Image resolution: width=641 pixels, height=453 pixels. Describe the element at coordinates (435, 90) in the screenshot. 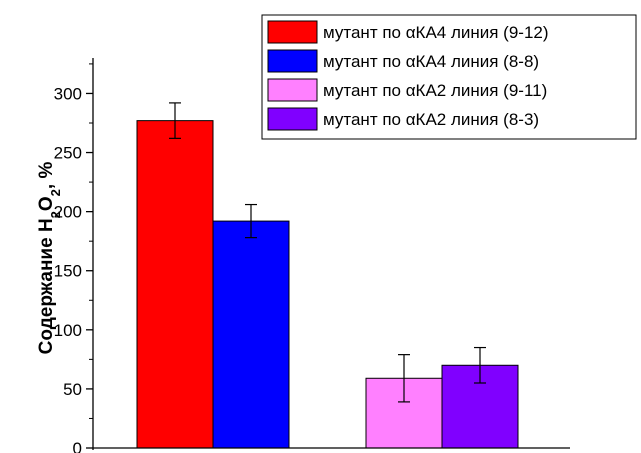

I see `legend-label-3: мутант по αКА2 линия (9-11)` at that location.